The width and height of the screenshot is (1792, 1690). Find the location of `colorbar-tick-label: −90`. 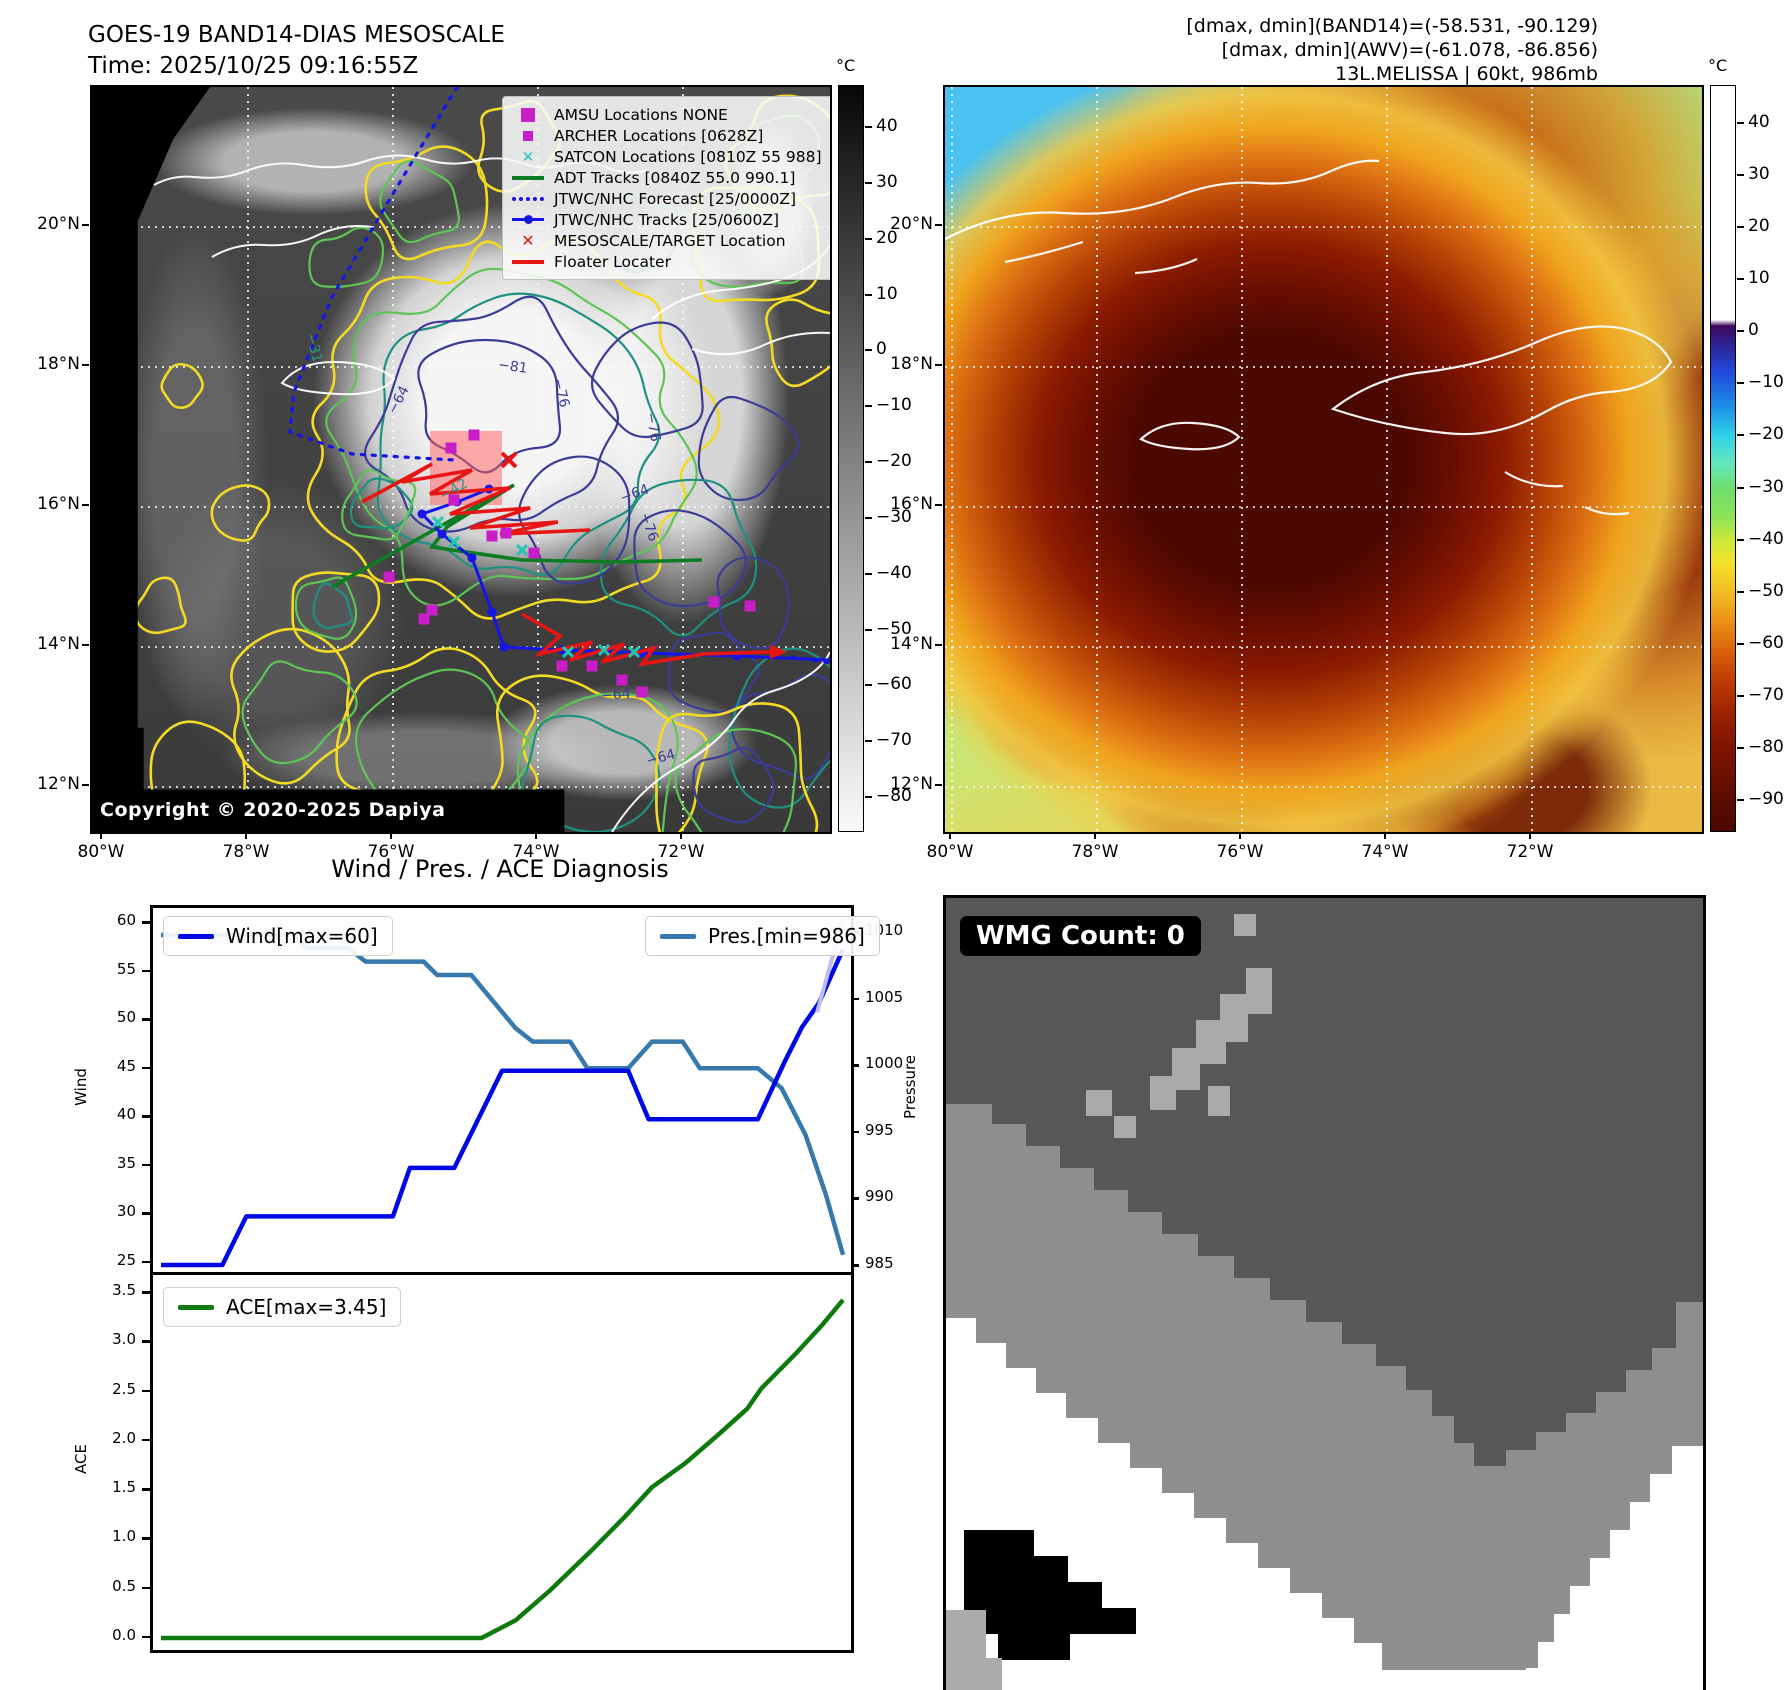

colorbar-tick-label: −90 is located at coordinates (1766, 799).